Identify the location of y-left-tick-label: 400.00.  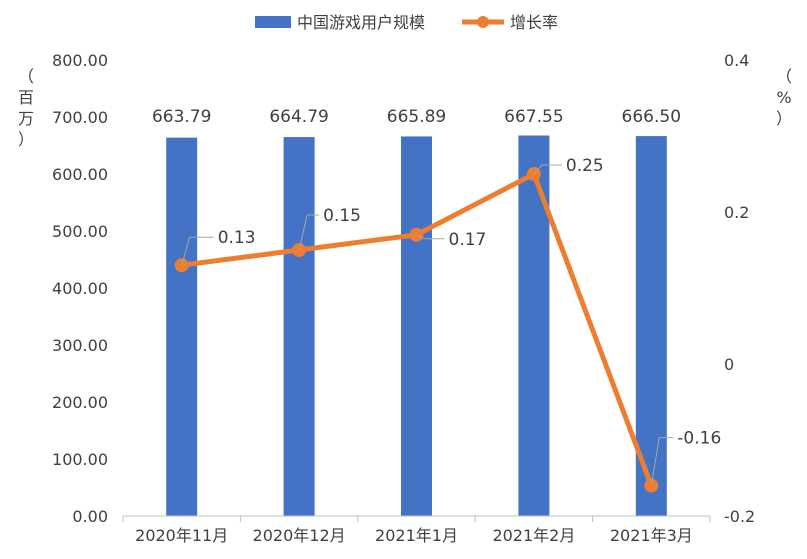
(80, 288).